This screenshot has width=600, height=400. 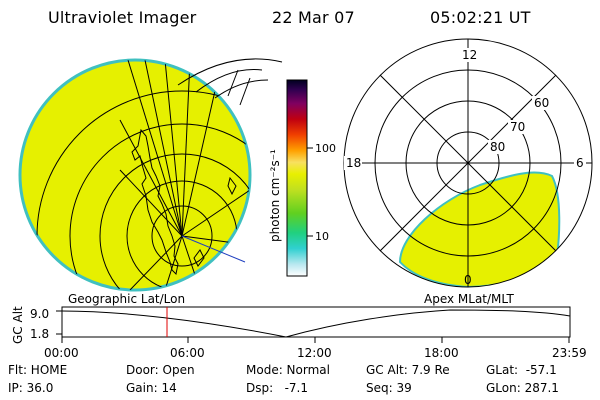 What do you see at coordinates (541, 103) in the screenshot?
I see `mlat-label-60: 60` at bounding box center [541, 103].